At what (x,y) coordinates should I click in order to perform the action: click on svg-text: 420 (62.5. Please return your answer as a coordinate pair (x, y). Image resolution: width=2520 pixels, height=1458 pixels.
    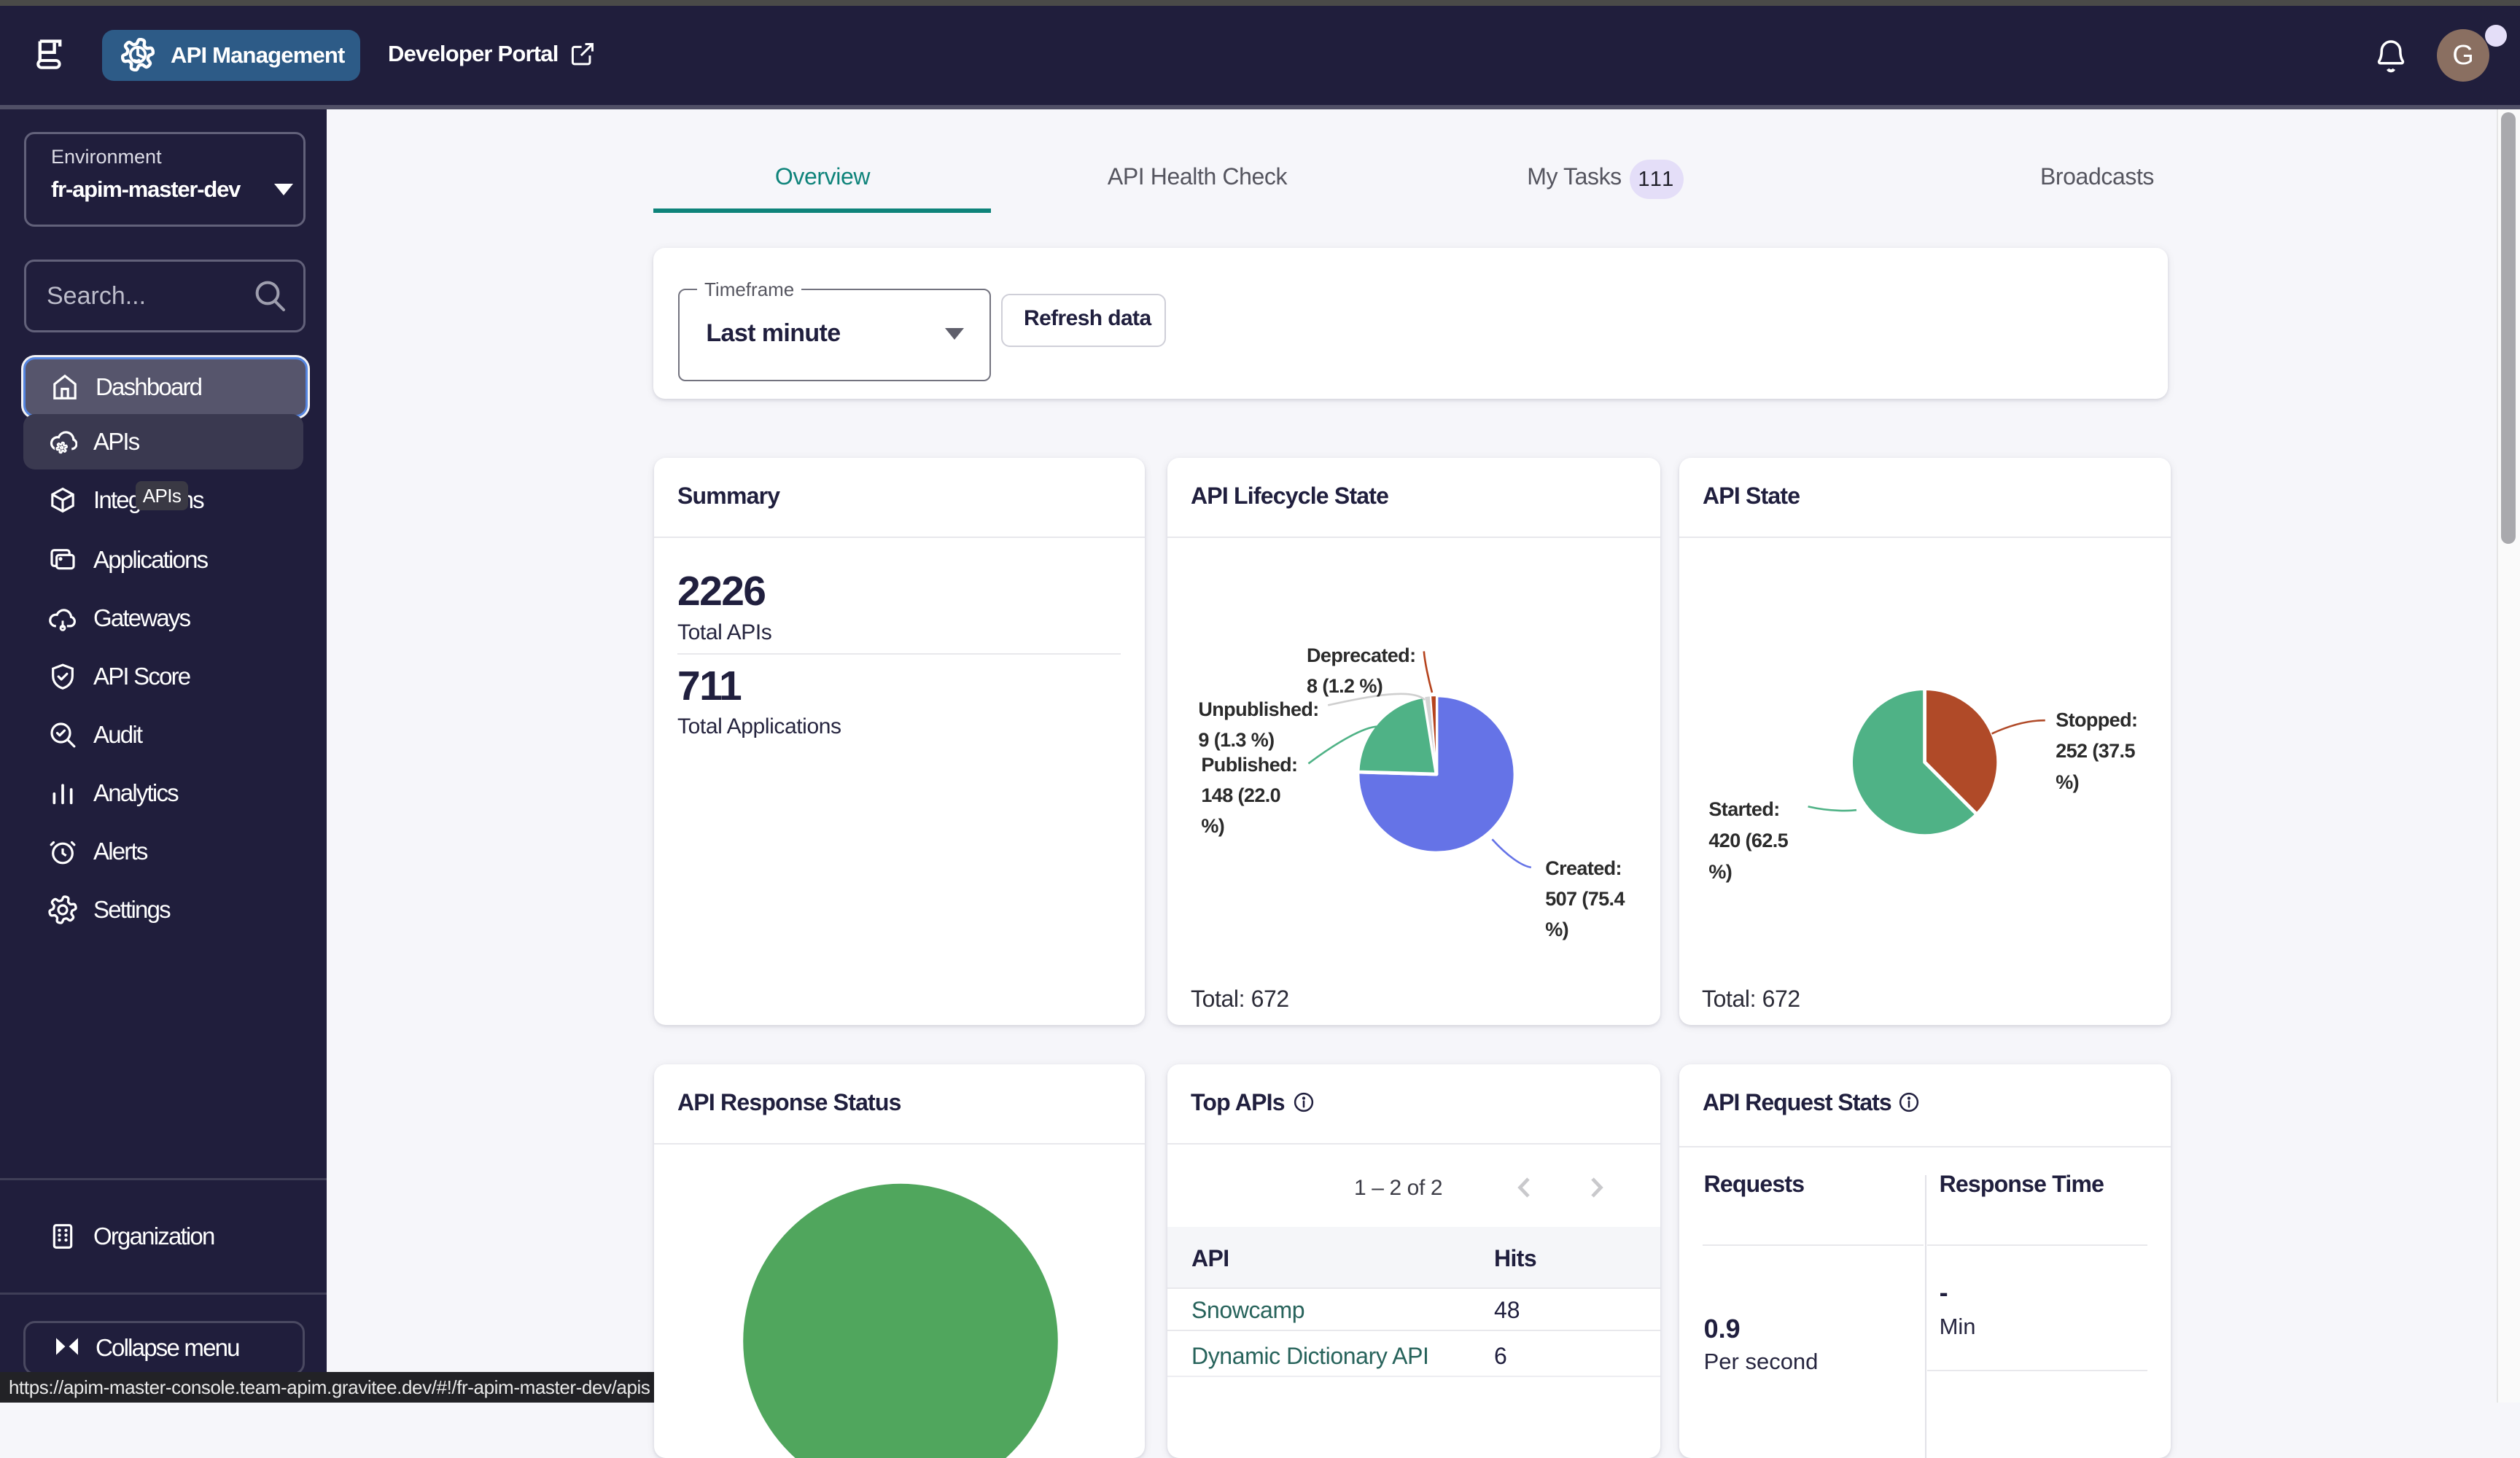
    Looking at the image, I should click on (1748, 840).